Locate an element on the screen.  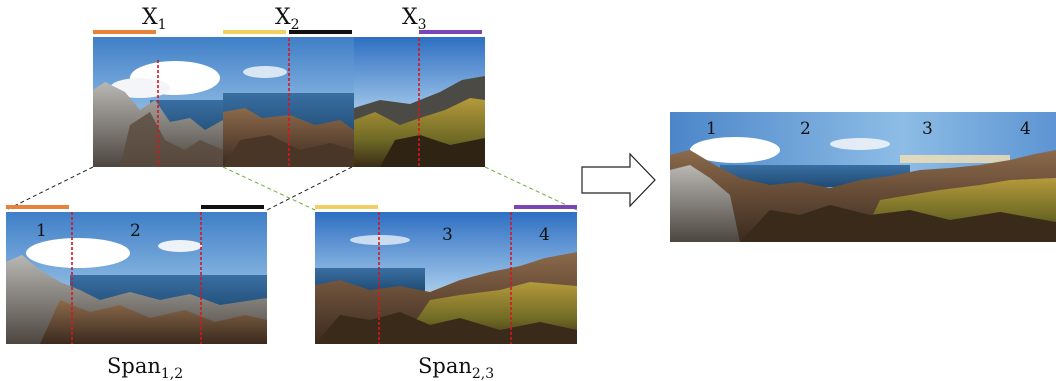
region-number-2: 2 is located at coordinates (135, 231).